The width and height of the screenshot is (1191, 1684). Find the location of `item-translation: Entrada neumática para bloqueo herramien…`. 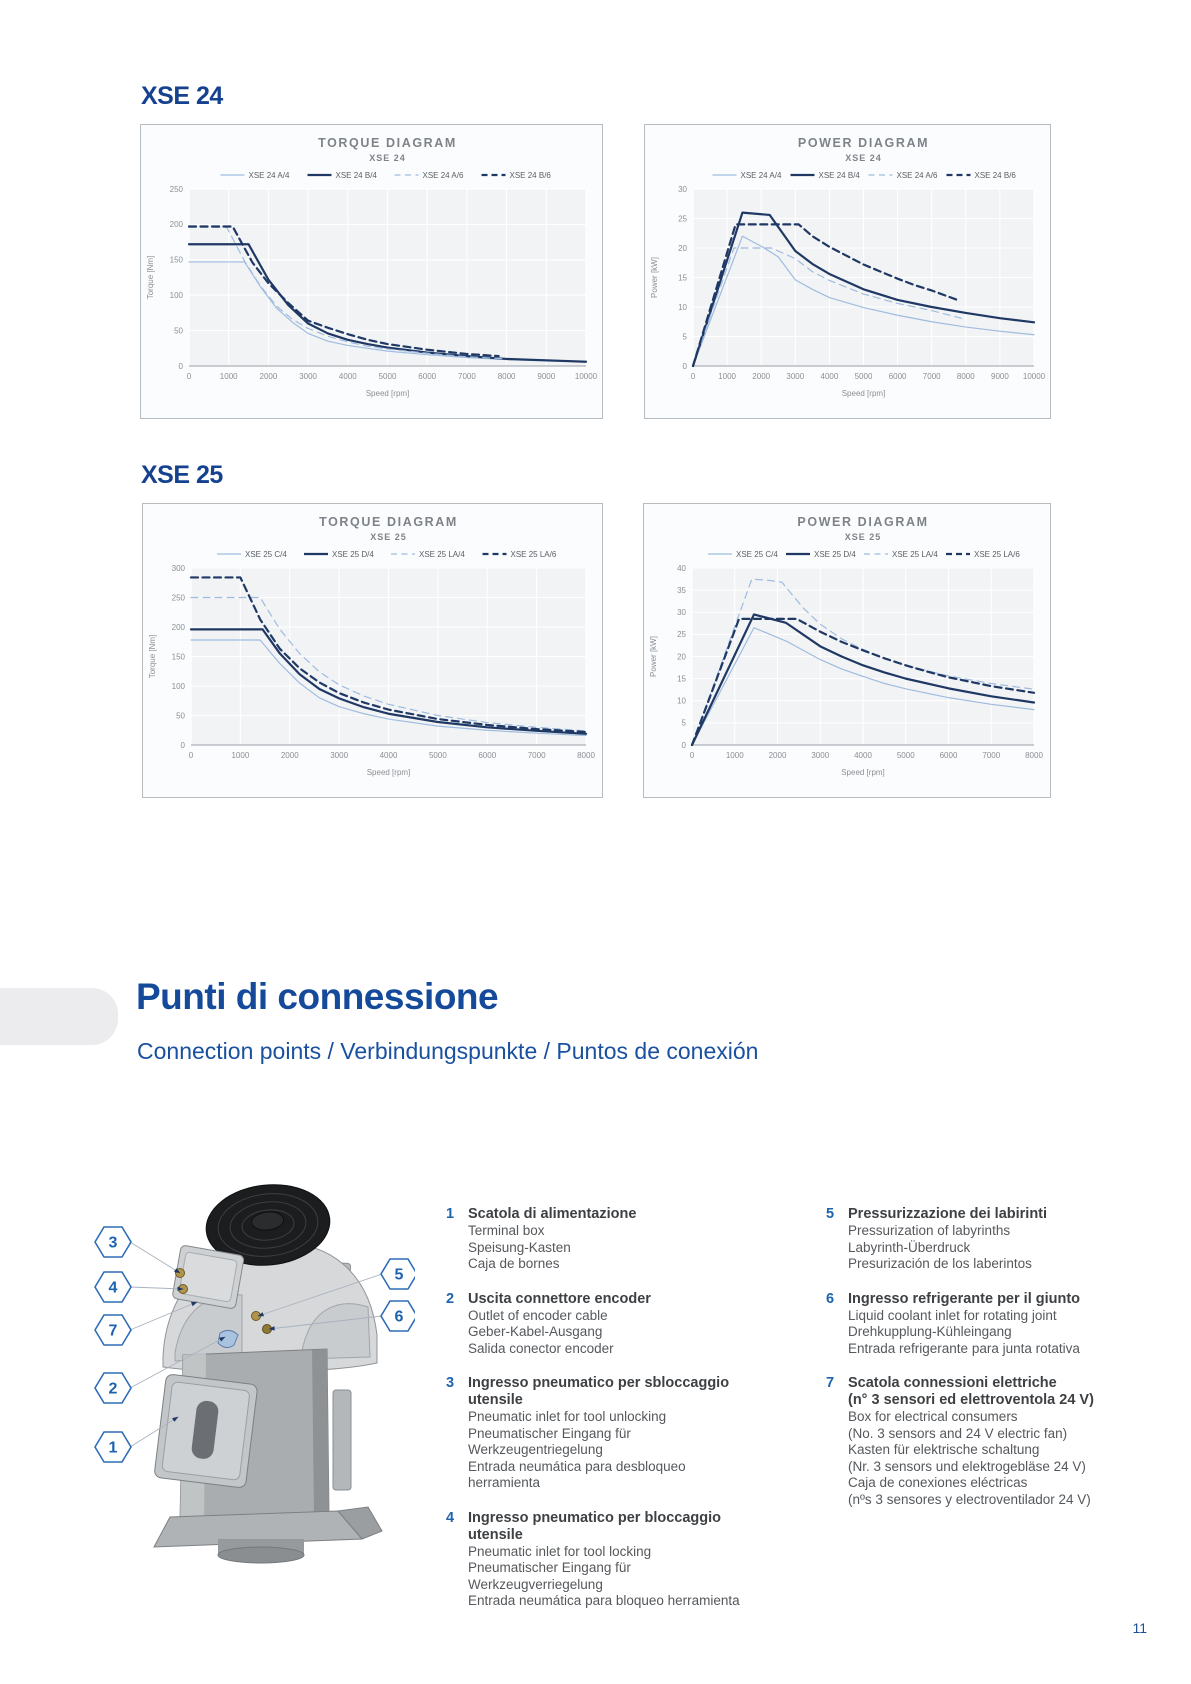

item-translation: Entrada neumática para bloqueo herramien… is located at coordinates (604, 1601).